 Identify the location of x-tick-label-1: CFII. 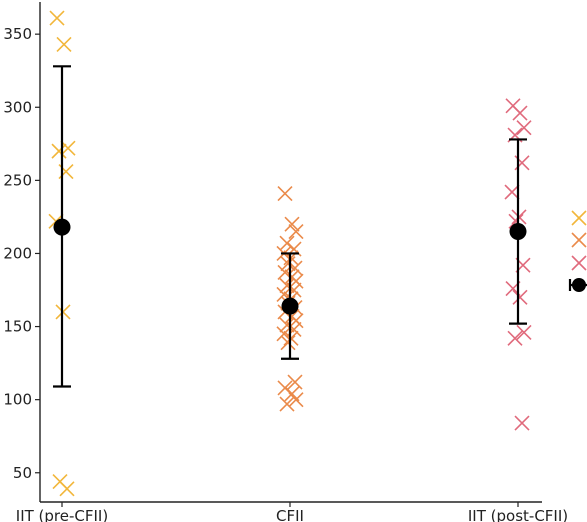
(290, 514).